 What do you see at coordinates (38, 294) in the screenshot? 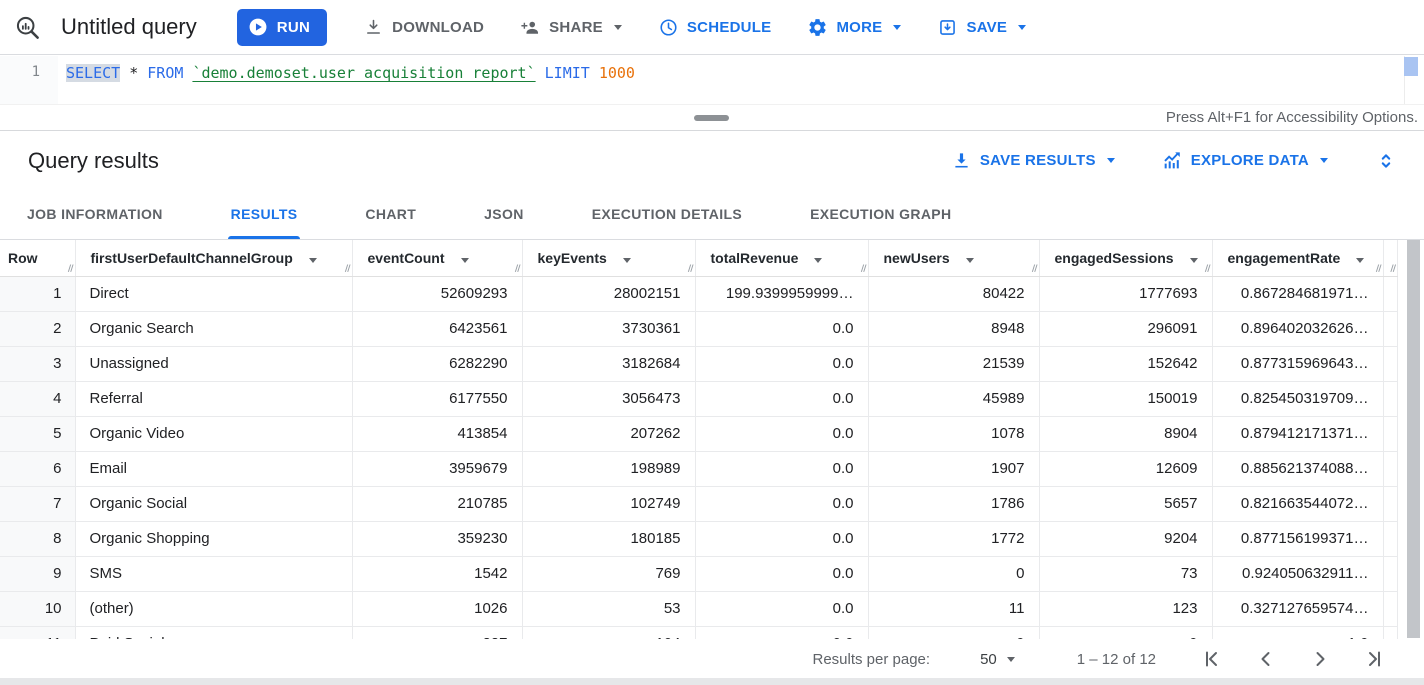
I see `row-number-cell: 1` at bounding box center [38, 294].